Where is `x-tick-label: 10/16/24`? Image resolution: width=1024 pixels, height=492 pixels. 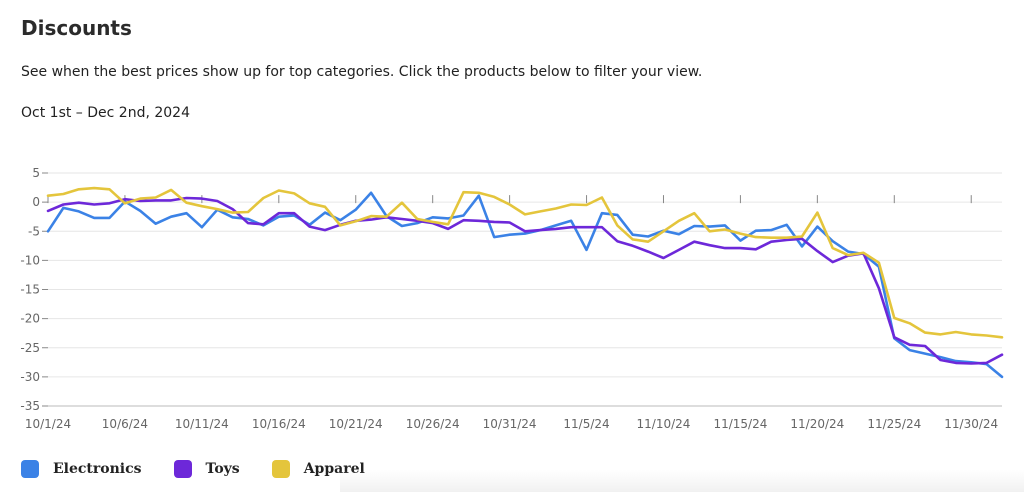 x-tick-label: 10/16/24 is located at coordinates (279, 424).